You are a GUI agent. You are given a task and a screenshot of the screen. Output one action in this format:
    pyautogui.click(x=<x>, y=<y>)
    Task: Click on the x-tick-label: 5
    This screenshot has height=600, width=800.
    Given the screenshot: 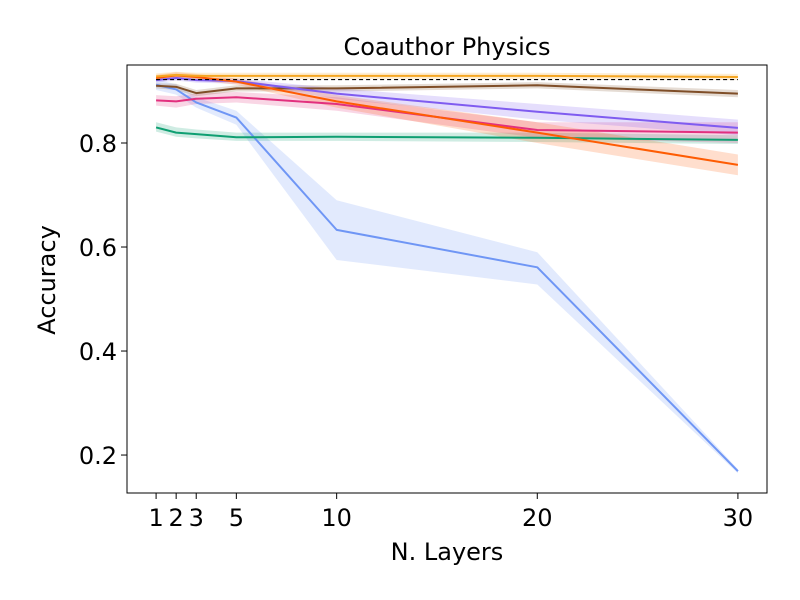 What is the action you would take?
    pyautogui.click(x=236, y=518)
    